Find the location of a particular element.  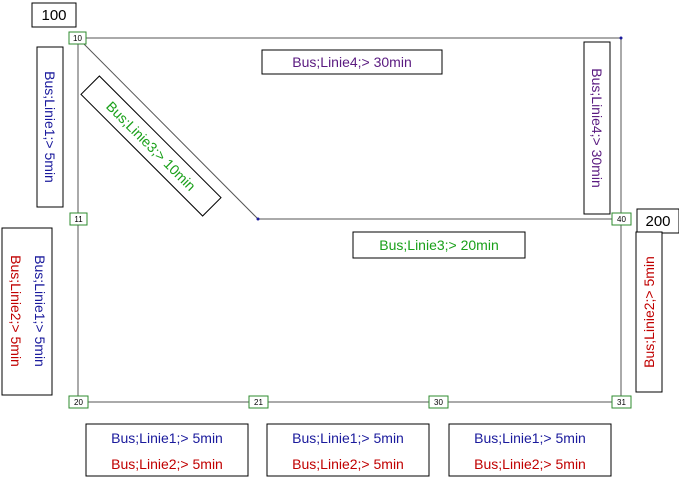

label-linie1-upper-left: Bus;Linie1;> 5min is located at coordinates (50, 127).